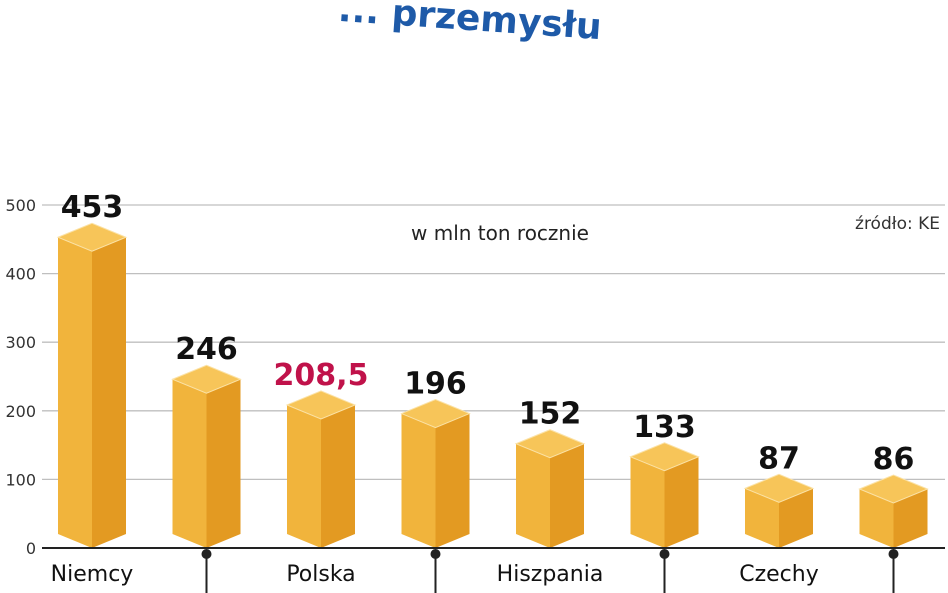 The height and width of the screenshot is (593, 948). I want to click on y-tick-label: 400, so click(20, 274).